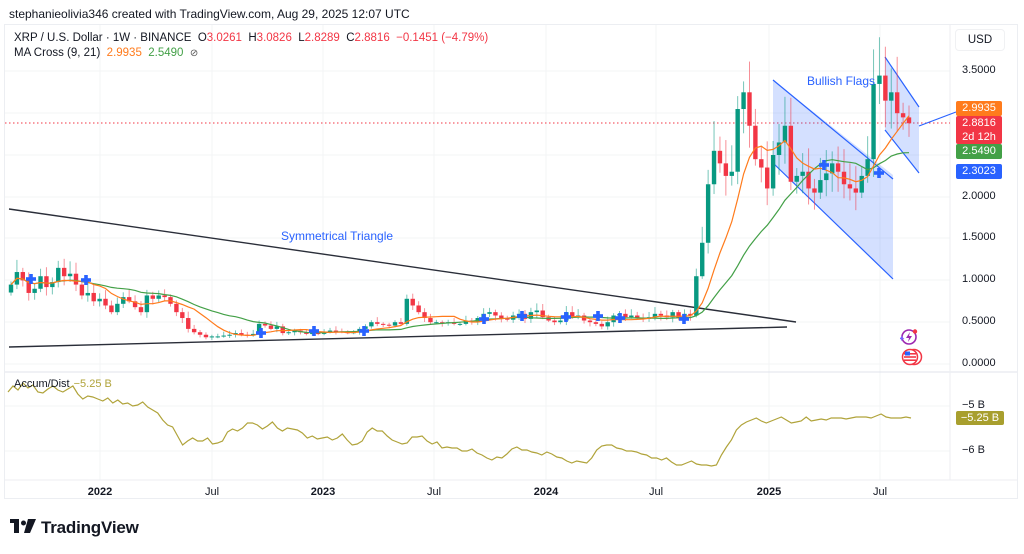  I want to click on high-label: H, so click(252, 38).